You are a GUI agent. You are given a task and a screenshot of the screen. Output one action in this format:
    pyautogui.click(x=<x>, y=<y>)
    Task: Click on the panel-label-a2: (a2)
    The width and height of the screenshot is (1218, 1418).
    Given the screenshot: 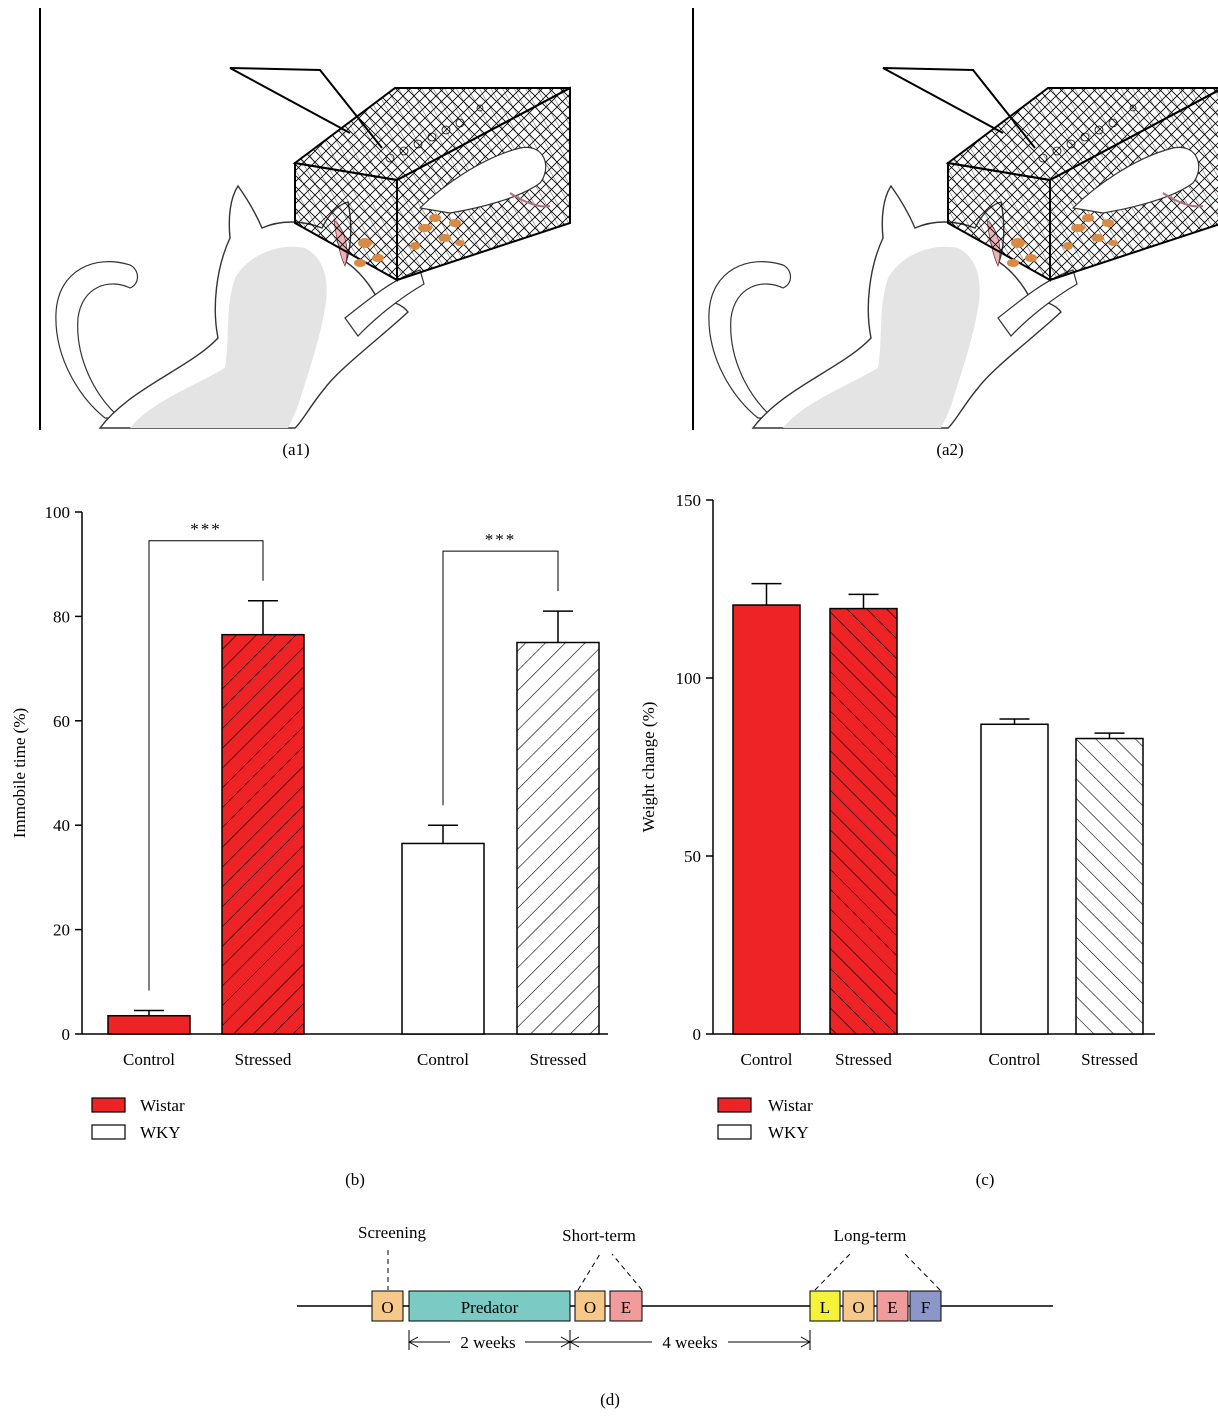 What is the action you would take?
    pyautogui.click(x=949, y=449)
    